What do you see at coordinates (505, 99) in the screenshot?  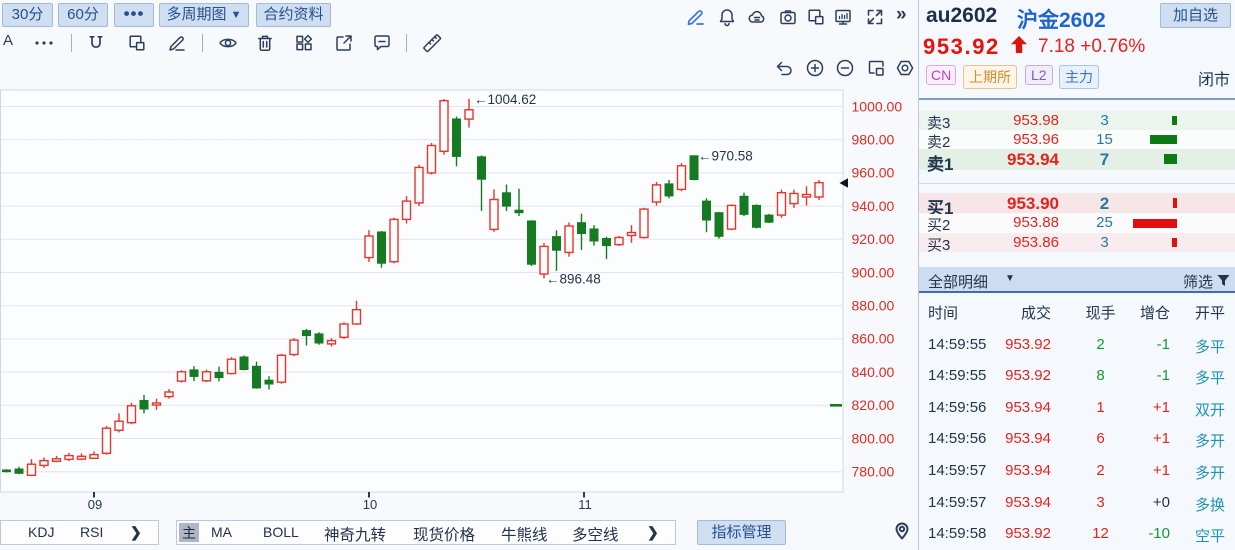 I see `svg-text: ←1004.62` at bounding box center [505, 99].